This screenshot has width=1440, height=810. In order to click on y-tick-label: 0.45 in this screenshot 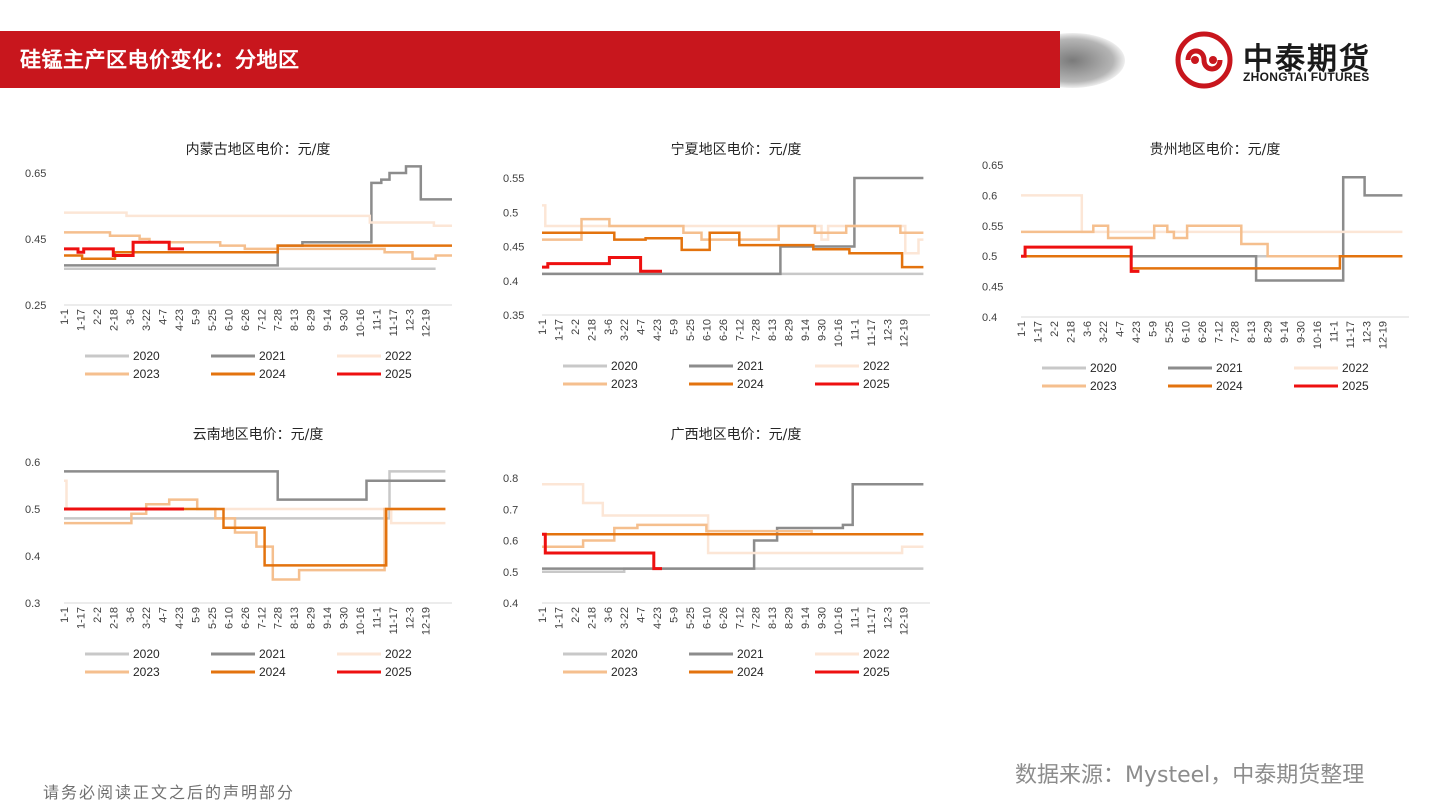, I will do `click(35, 240)`.